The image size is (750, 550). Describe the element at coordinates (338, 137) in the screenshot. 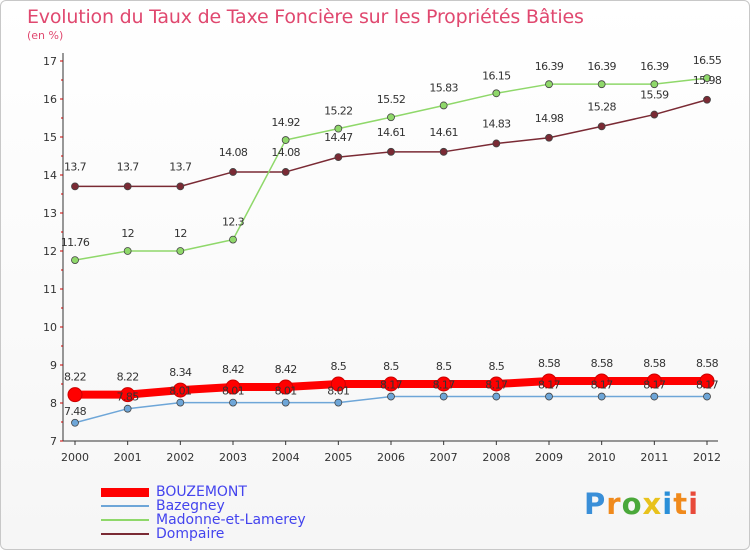

I see `data-label-dompaire: 14.47` at that location.